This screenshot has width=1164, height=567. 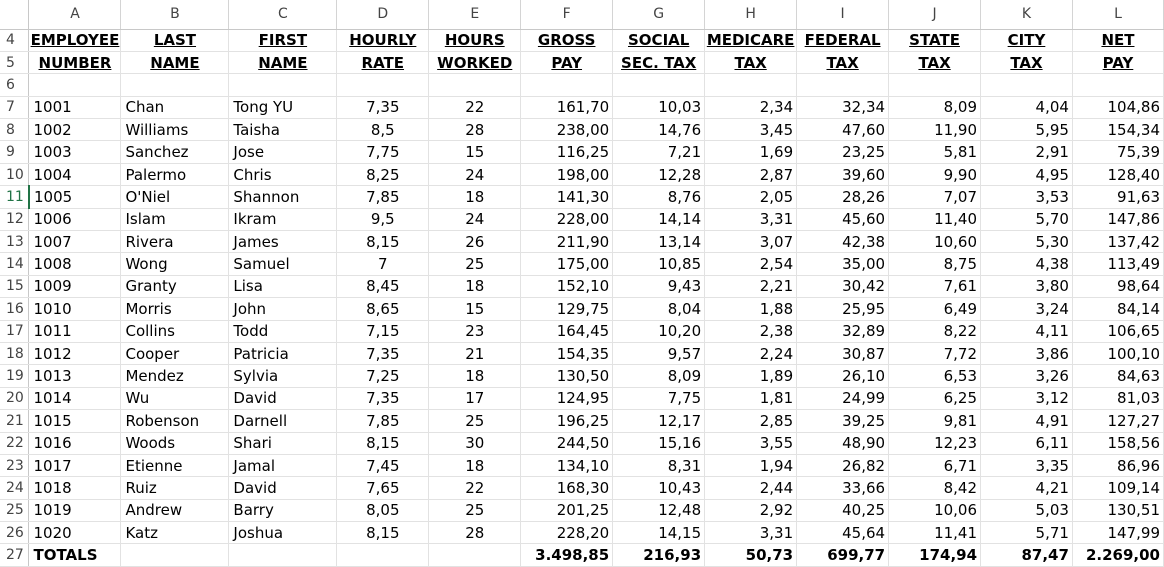 I want to click on cell-first-name: NAME, so click(x=283, y=63).